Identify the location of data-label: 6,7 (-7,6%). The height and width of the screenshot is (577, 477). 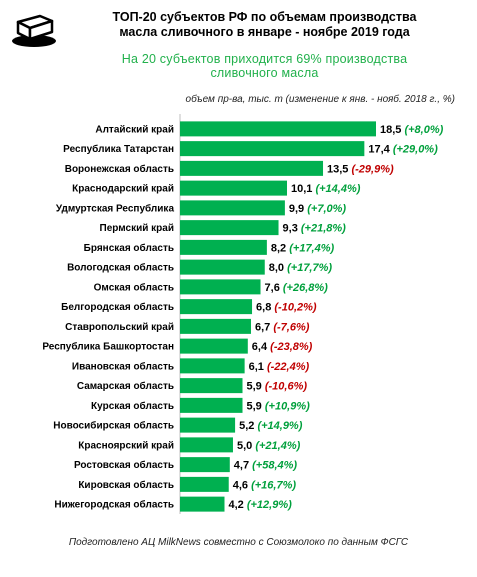
(282, 327).